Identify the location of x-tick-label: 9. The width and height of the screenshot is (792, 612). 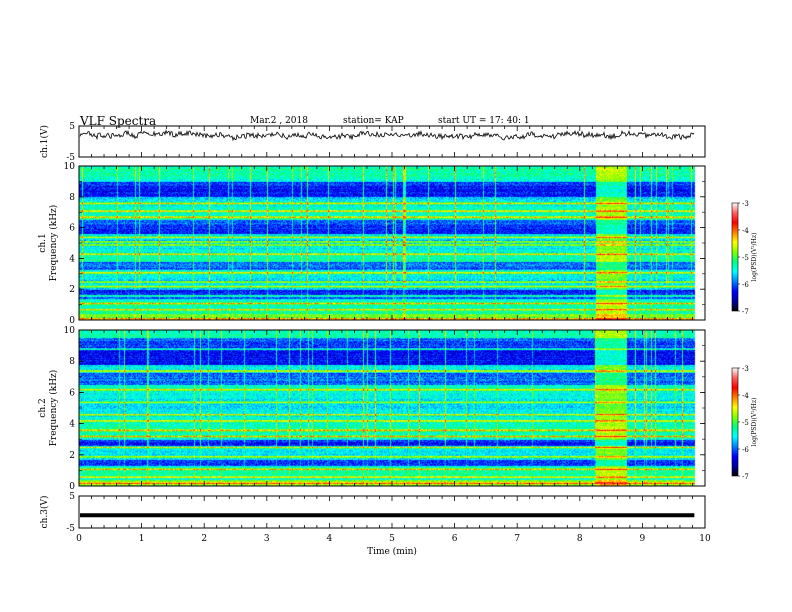
(643, 539).